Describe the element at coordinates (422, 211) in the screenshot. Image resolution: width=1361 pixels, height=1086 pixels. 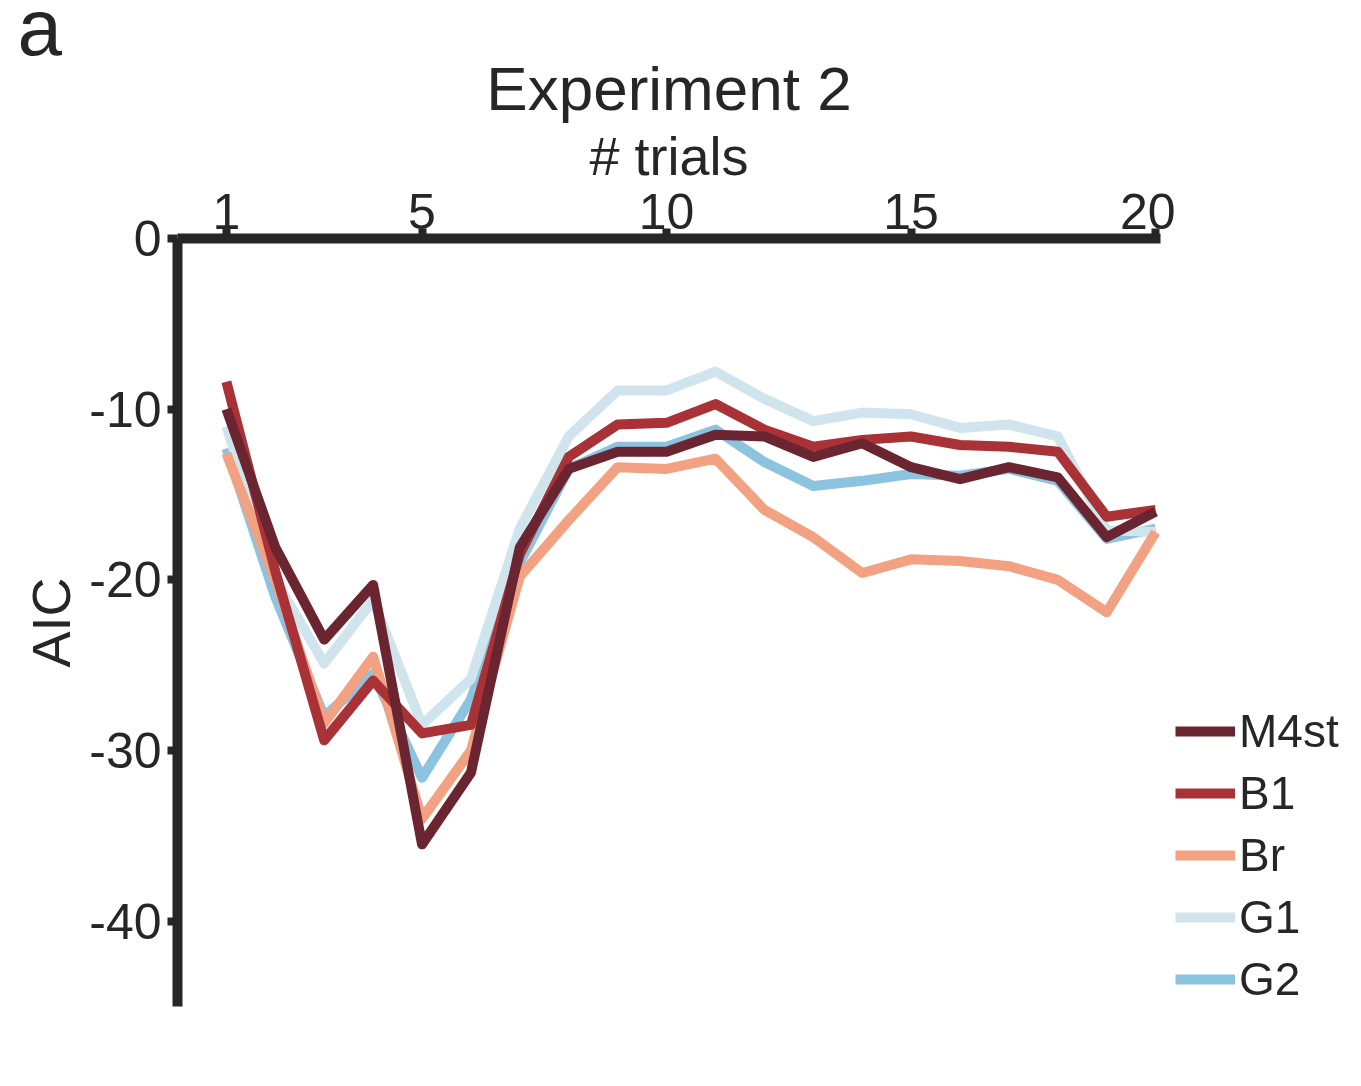
I see `x-tick-label: 5` at that location.